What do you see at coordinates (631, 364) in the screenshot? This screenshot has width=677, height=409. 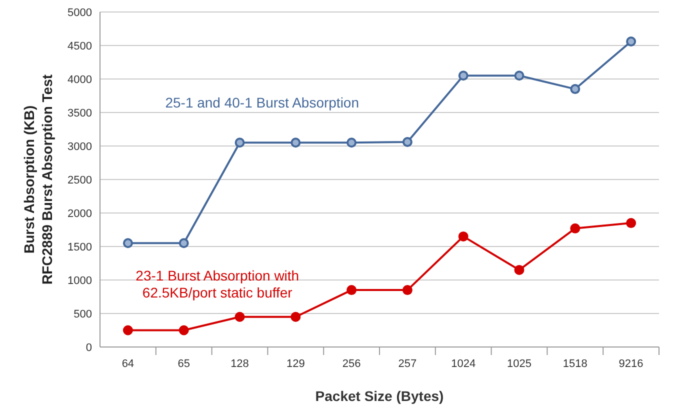 I see `x-tick-label: 9216` at bounding box center [631, 364].